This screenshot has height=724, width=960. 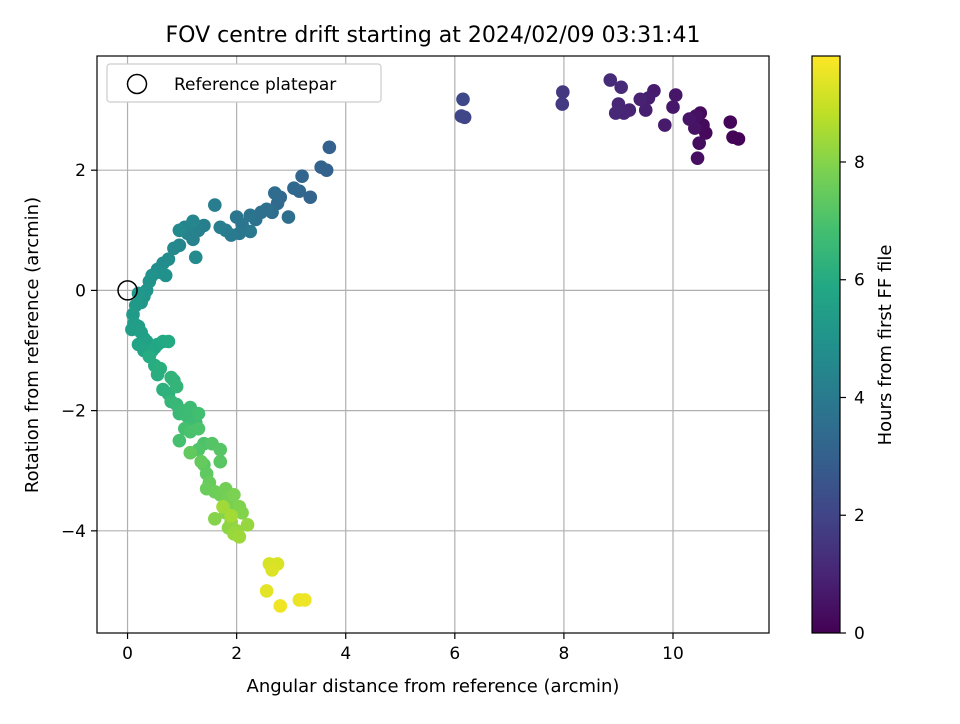 What do you see at coordinates (859, 516) in the screenshot?
I see `colorbar-tick-label: 2` at bounding box center [859, 516].